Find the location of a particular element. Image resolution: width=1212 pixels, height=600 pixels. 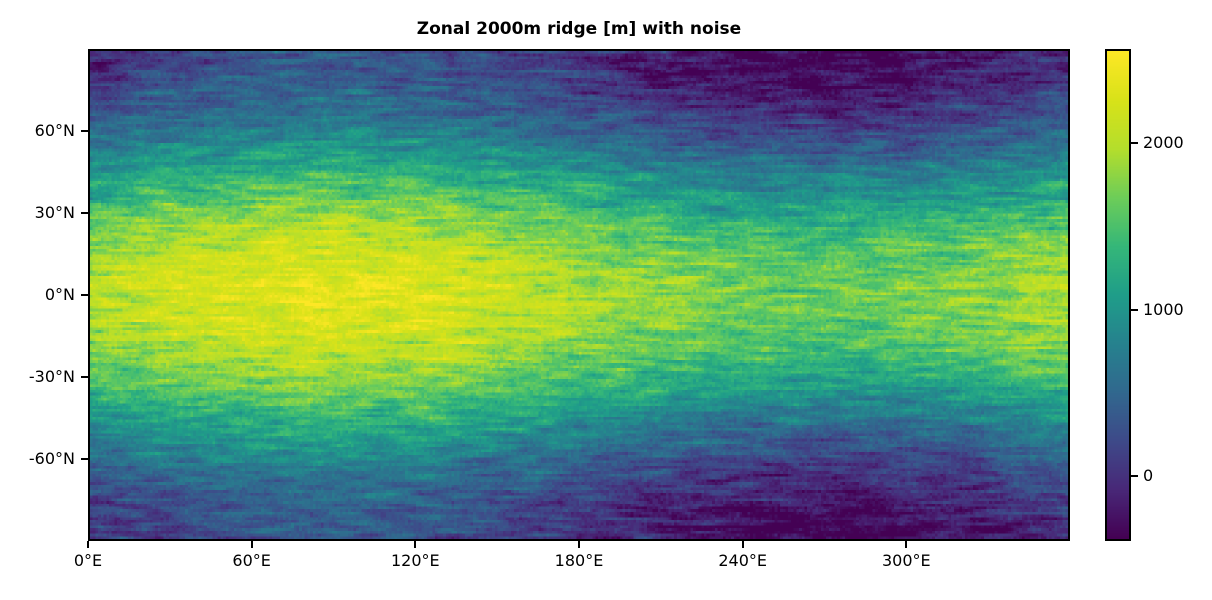

y-tick-label: -60°N is located at coordinates (51, 458).